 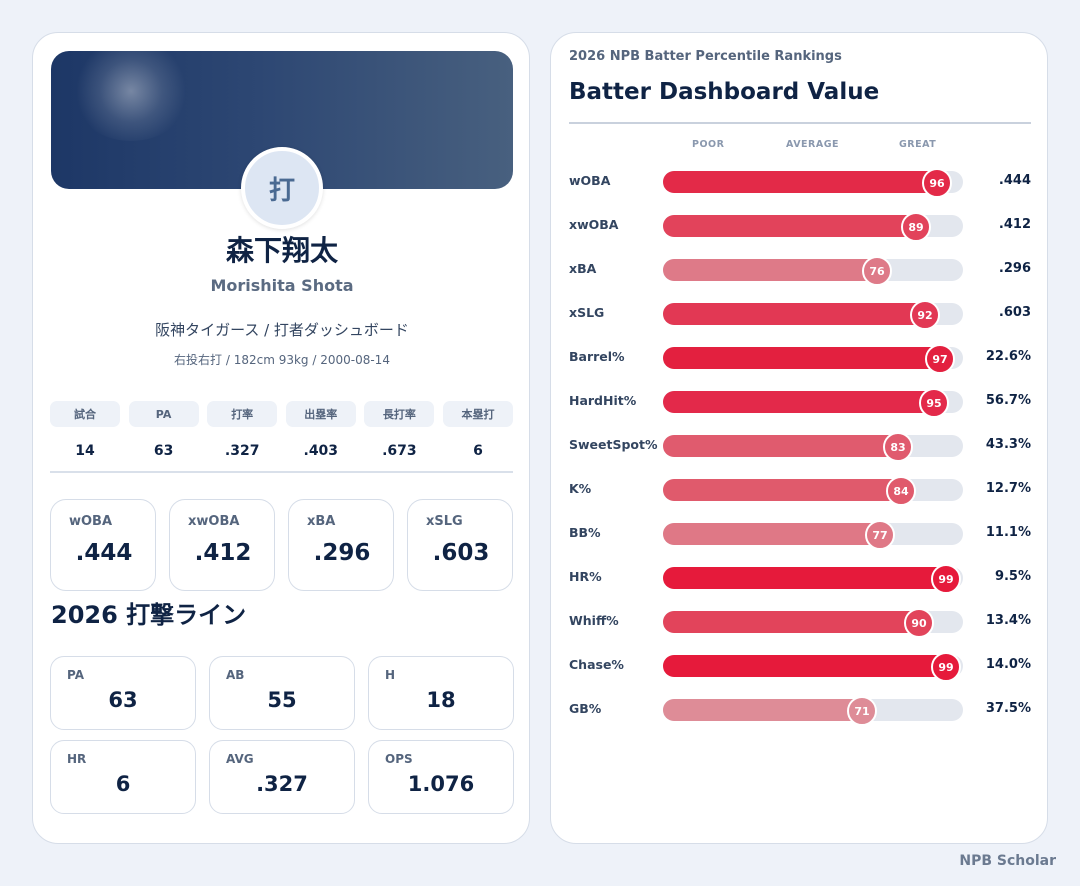 I want to click on percentile-stat-name: SweetSpot%, so click(x=613, y=444).